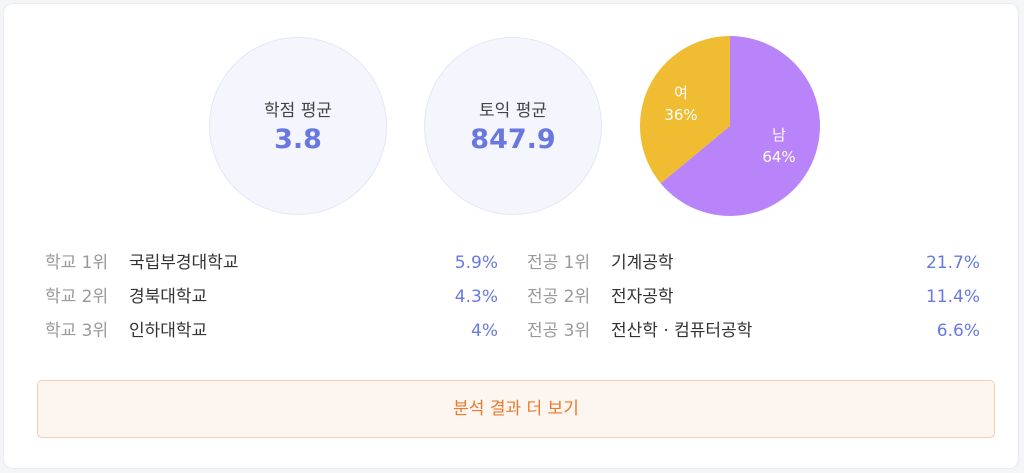 Image resolution: width=1024 pixels, height=473 pixels. I want to click on major-rank-label: 전공 3위, so click(559, 331).